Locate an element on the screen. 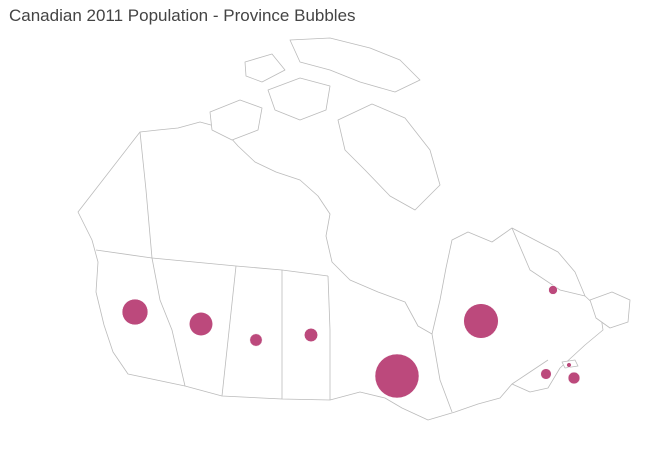 This screenshot has width=650, height=473. qc-nb-border is located at coordinates (530, 372).